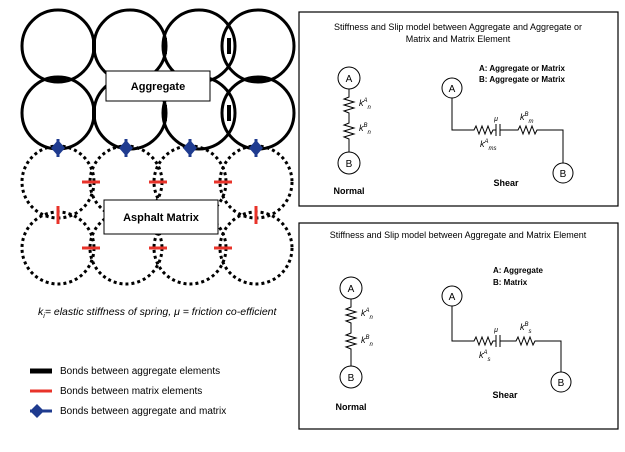  I want to click on top-shear-node-a-label: A, so click(452, 89).